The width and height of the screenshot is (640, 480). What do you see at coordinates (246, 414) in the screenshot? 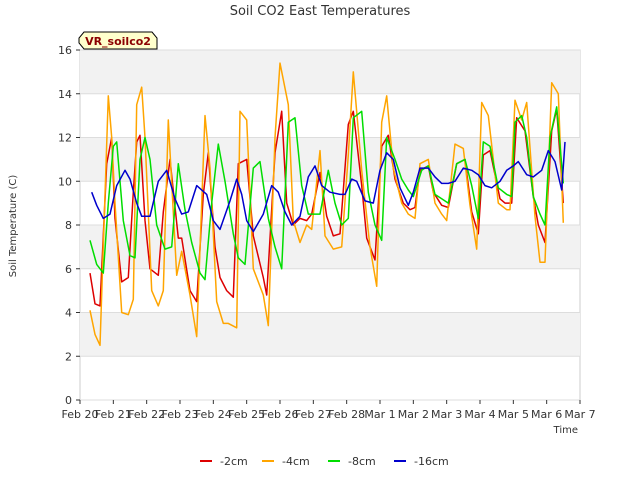
I see `x-tick-label: Feb 25` at bounding box center [246, 414].